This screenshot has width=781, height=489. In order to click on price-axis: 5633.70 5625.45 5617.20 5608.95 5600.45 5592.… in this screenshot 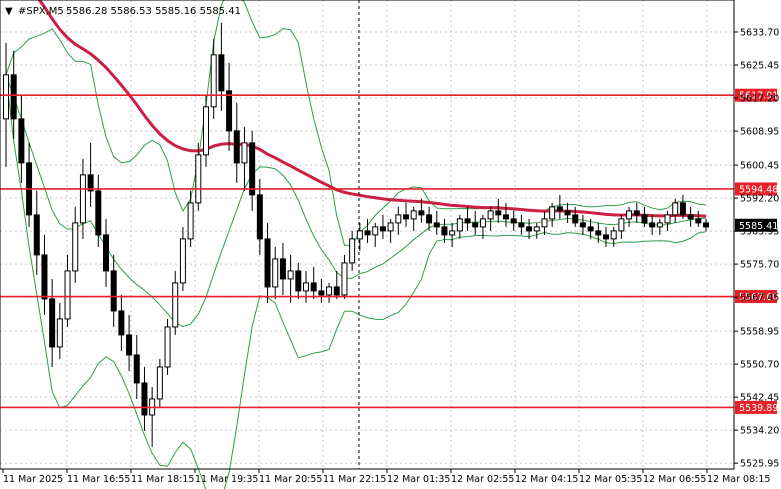, I will do `click(756, 249)`.